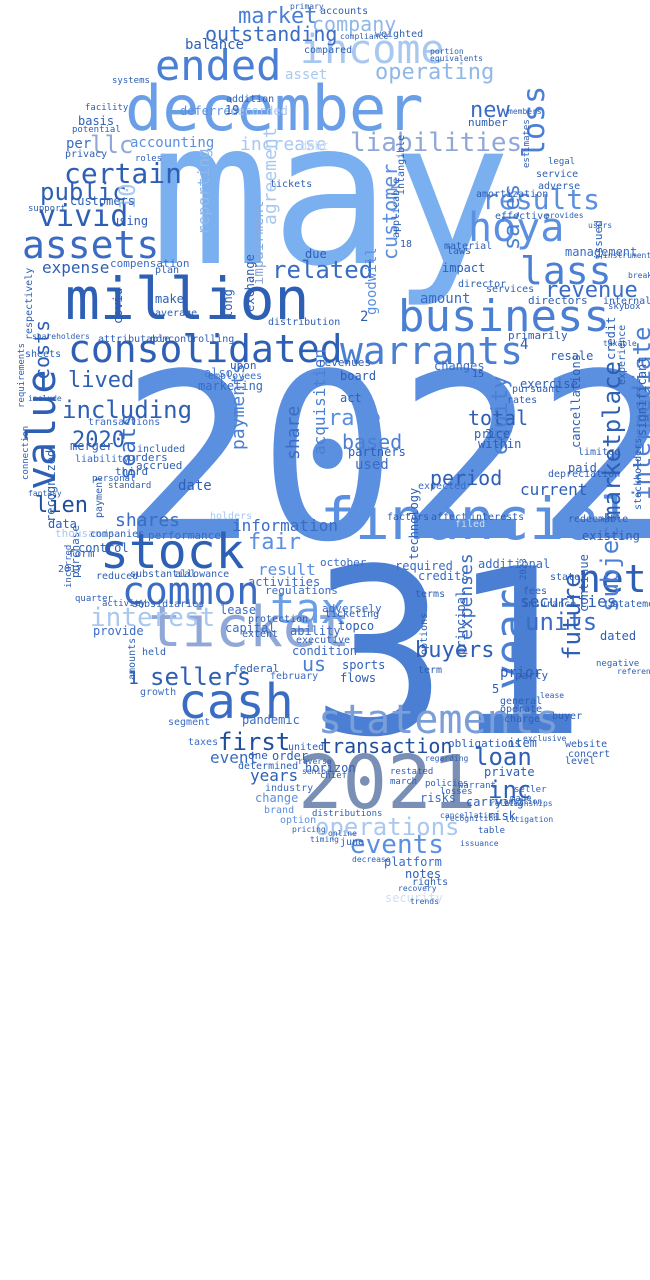 The width and height of the screenshot is (650, 1280). Describe the element at coordinates (611, 338) in the screenshot. I see `cloud-word: credit` at that location.